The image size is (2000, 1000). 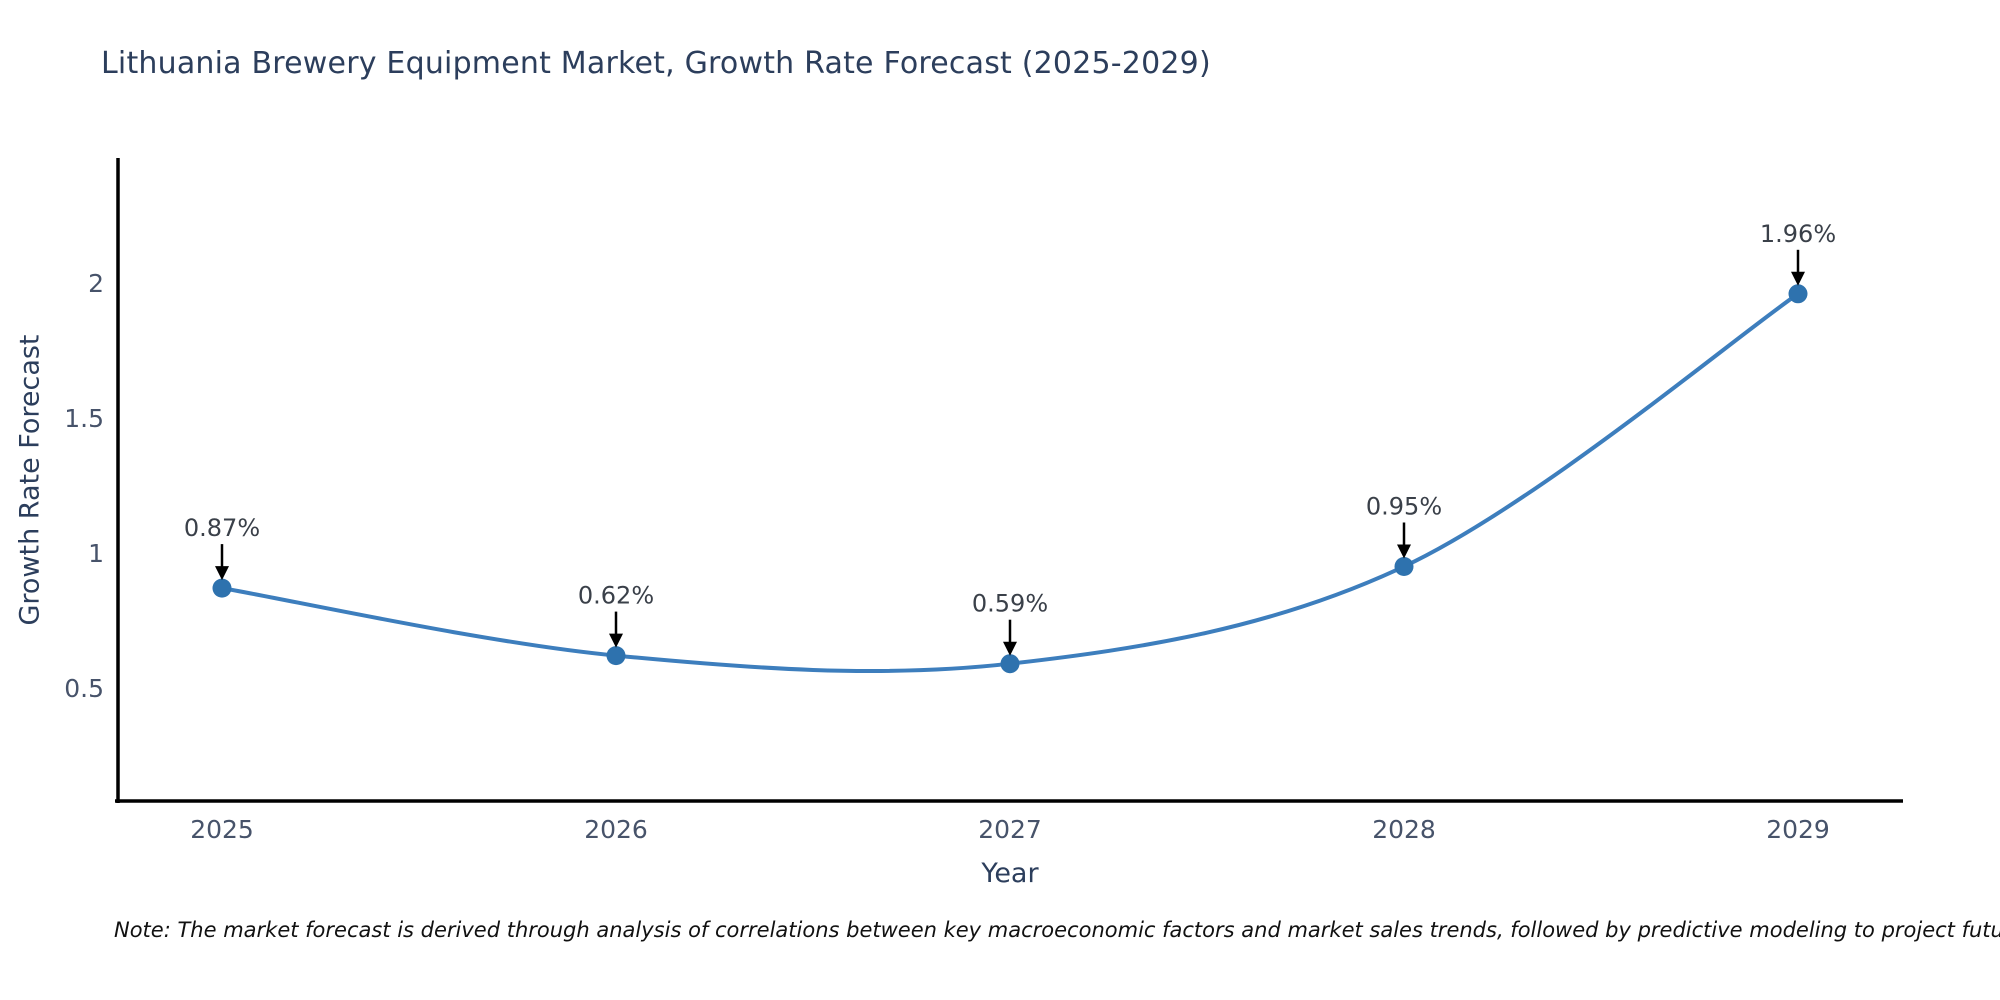 I want to click on x-tick-label: 2027, so click(x=1010, y=829).